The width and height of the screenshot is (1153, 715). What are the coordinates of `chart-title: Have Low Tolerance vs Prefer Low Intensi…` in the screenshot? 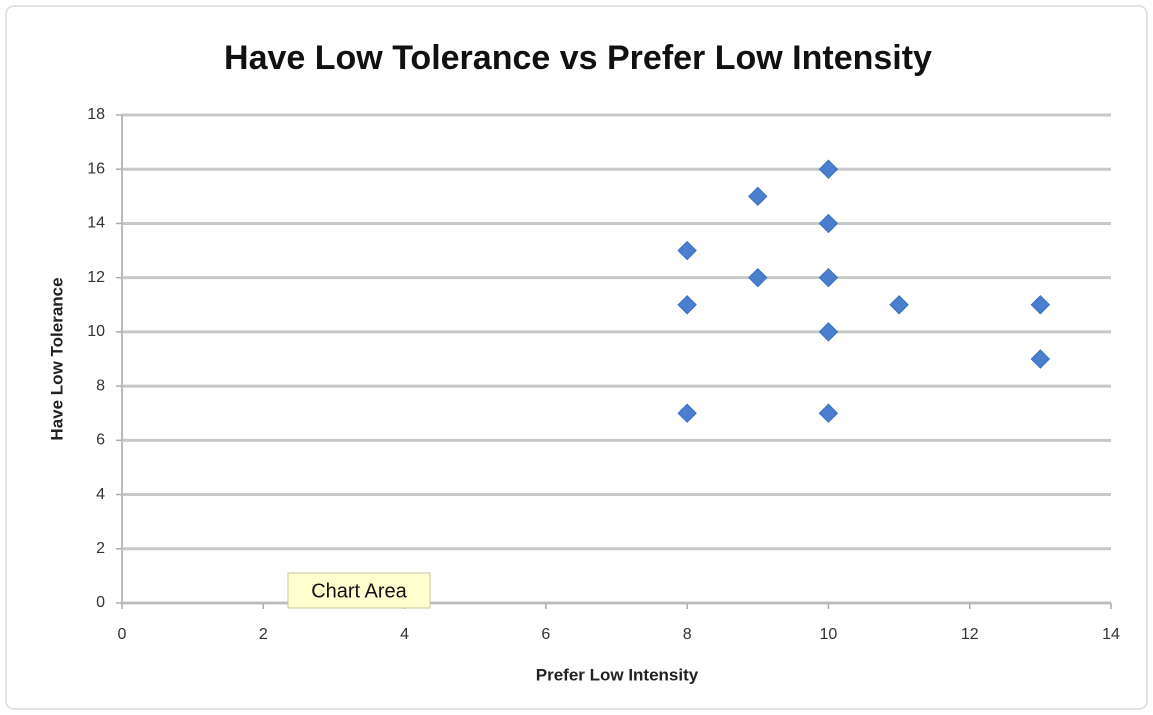 It's located at (578, 58).